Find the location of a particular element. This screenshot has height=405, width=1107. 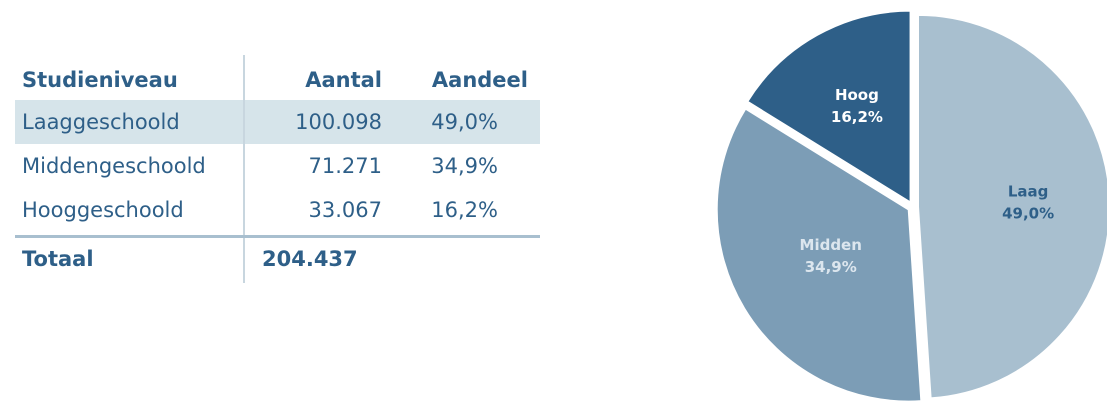

cell: Hooggeschoold is located at coordinates (103, 210).